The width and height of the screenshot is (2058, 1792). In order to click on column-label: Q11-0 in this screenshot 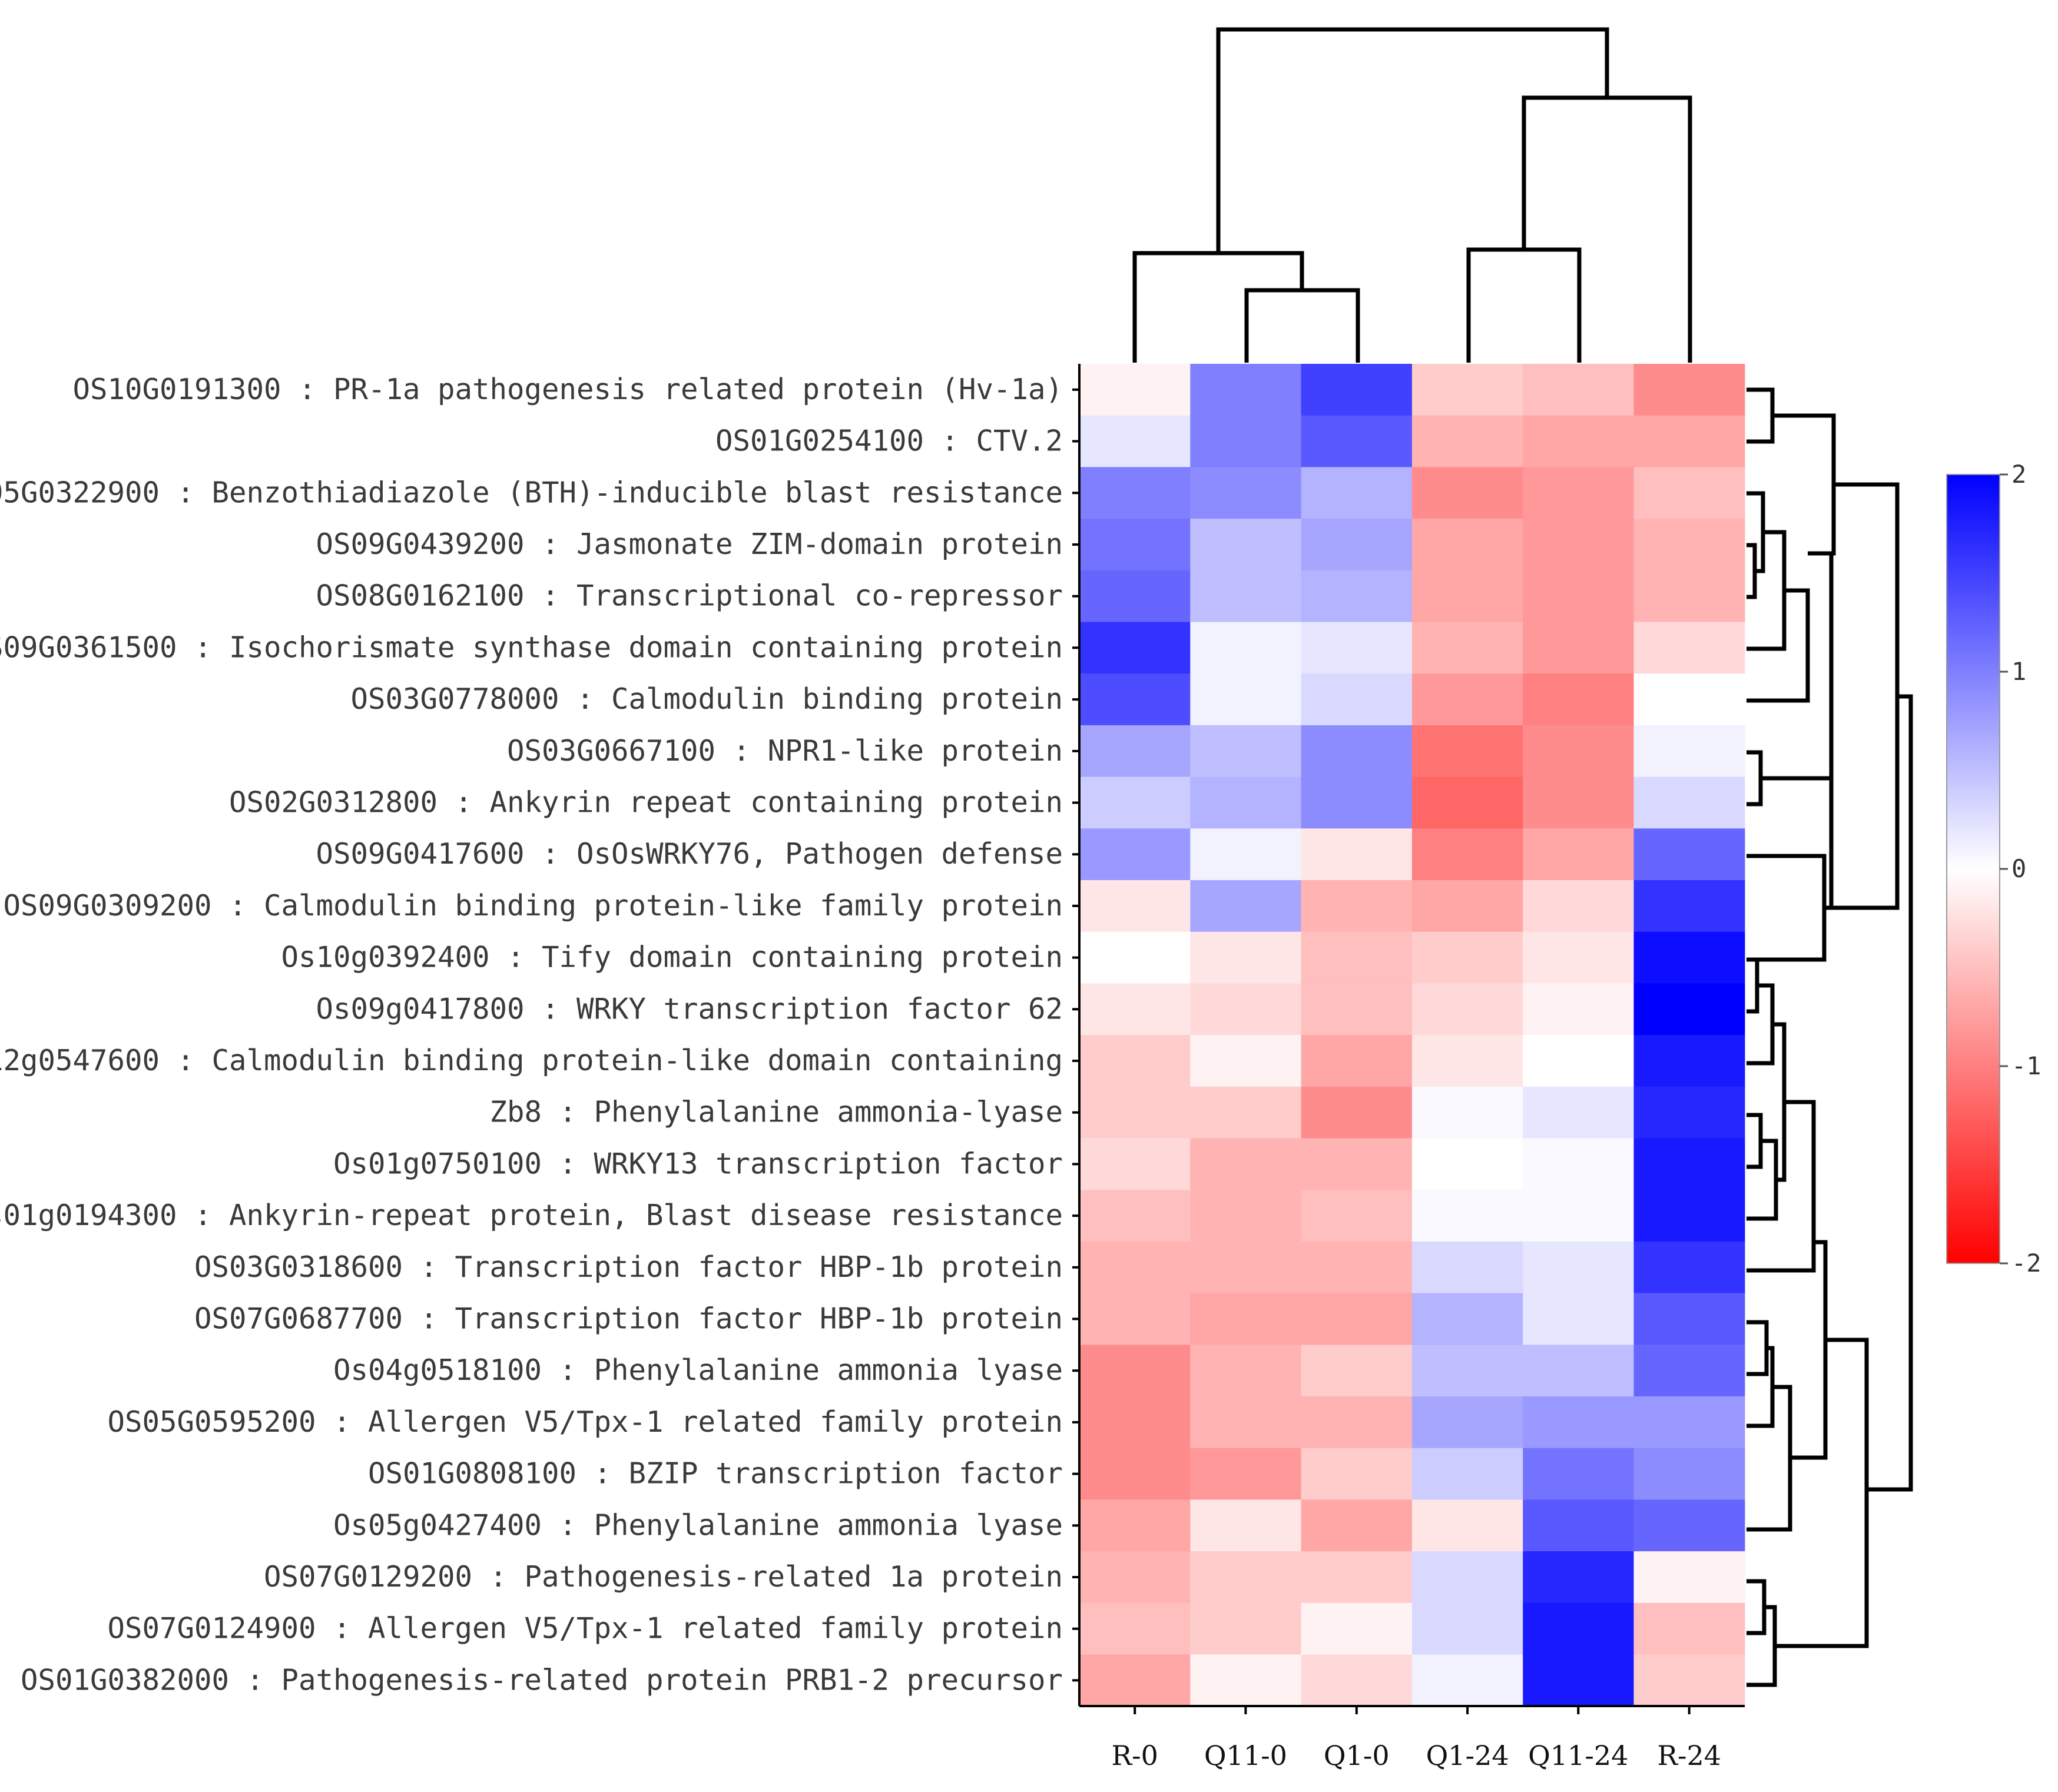, I will do `click(1245, 1755)`.